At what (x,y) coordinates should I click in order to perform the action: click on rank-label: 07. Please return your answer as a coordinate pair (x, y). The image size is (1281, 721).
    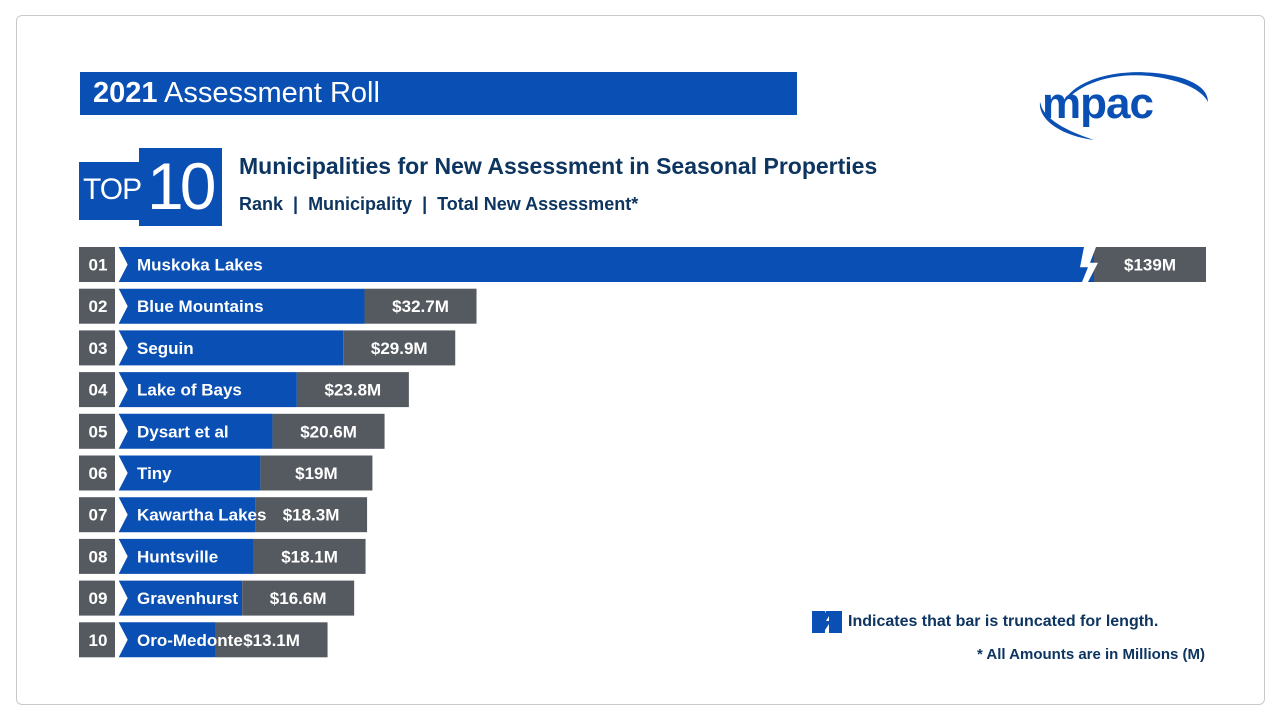
    Looking at the image, I should click on (98, 515).